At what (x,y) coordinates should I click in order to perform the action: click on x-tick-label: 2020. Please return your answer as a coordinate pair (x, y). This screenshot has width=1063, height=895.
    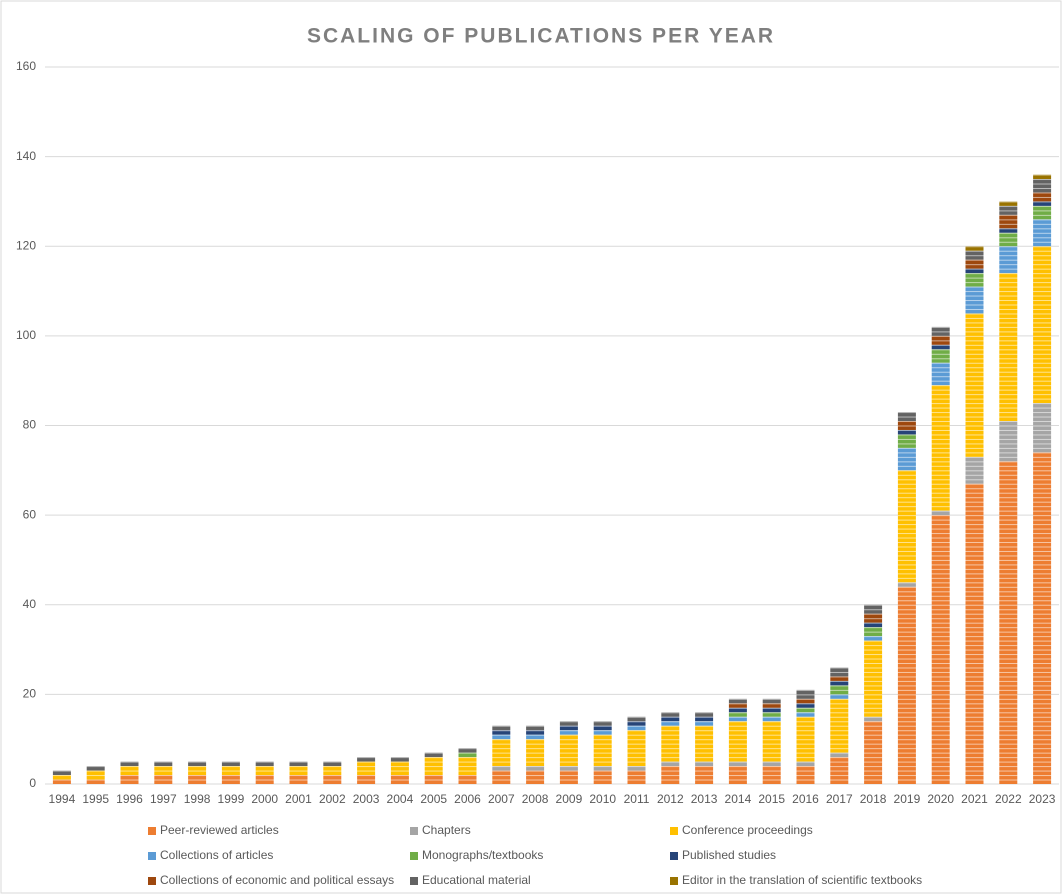
    Looking at the image, I should click on (940, 799).